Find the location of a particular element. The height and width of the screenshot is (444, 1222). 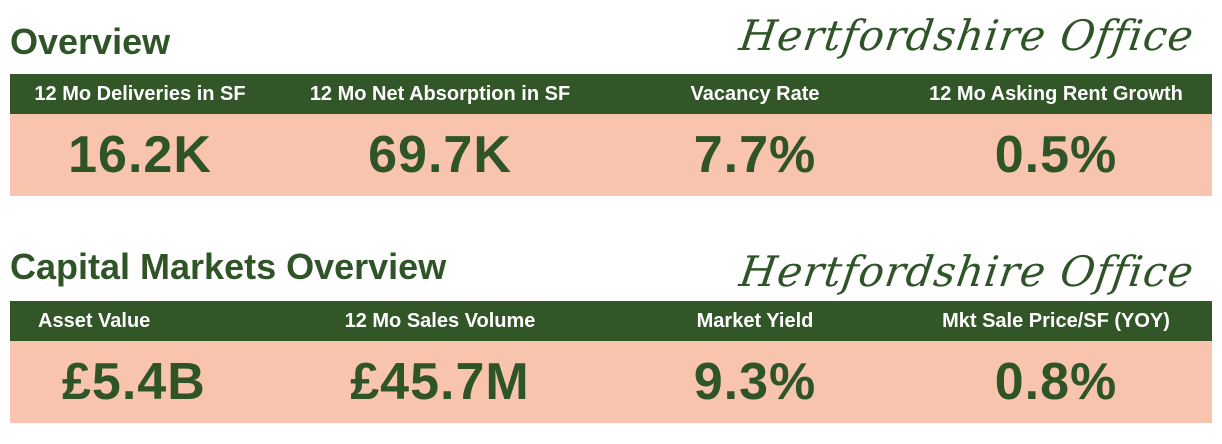

metric-value-cell: £5.4B is located at coordinates (140, 382).